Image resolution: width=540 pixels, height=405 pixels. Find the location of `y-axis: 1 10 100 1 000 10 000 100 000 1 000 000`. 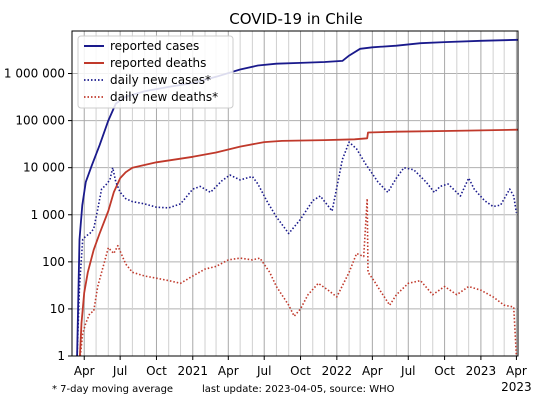

y-axis: 1 10 100 1 000 10 000 100 000 1 000 000 is located at coordinates (38, 215).